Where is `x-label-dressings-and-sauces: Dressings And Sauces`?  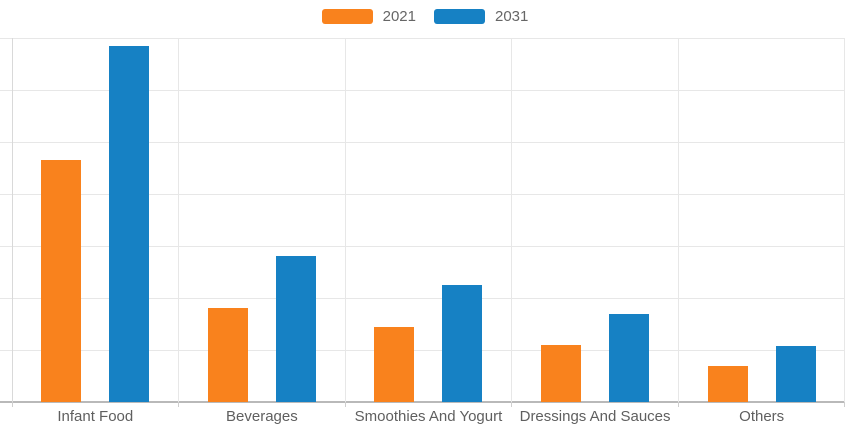
x-label-dressings-and-sauces: Dressings And Sauces is located at coordinates (595, 416).